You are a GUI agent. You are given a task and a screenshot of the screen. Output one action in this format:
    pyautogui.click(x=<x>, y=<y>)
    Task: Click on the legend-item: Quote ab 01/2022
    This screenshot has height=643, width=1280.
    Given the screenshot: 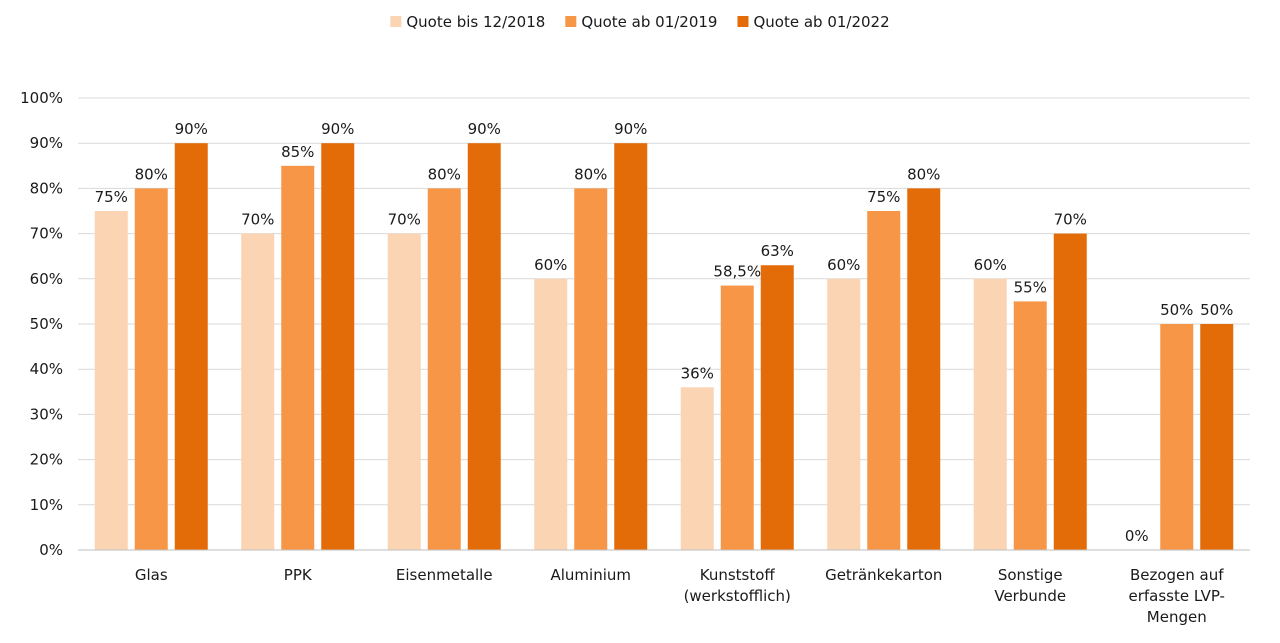 What is the action you would take?
    pyautogui.click(x=813, y=22)
    